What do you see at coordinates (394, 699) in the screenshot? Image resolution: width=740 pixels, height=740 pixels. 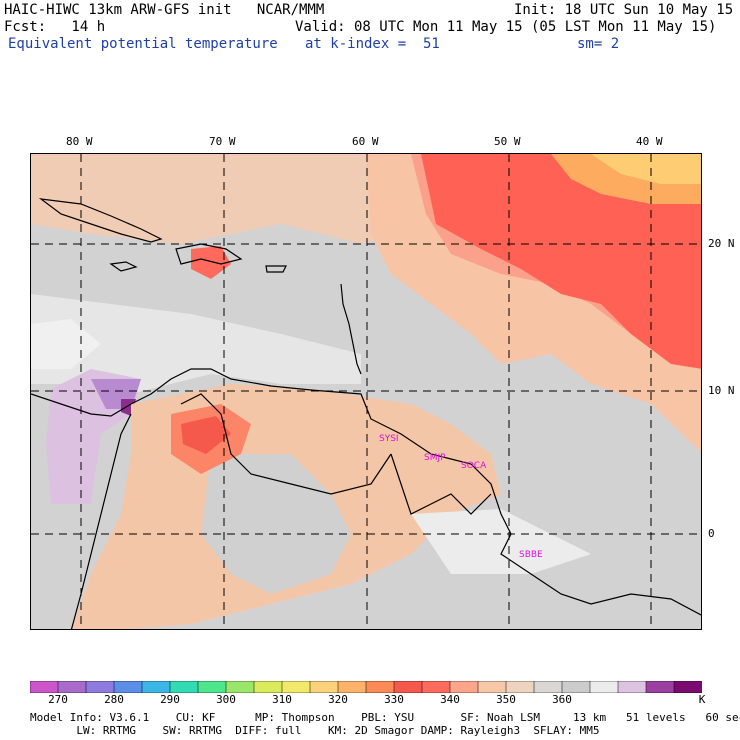 I see `colorbar-tick-label: 330` at bounding box center [394, 699].